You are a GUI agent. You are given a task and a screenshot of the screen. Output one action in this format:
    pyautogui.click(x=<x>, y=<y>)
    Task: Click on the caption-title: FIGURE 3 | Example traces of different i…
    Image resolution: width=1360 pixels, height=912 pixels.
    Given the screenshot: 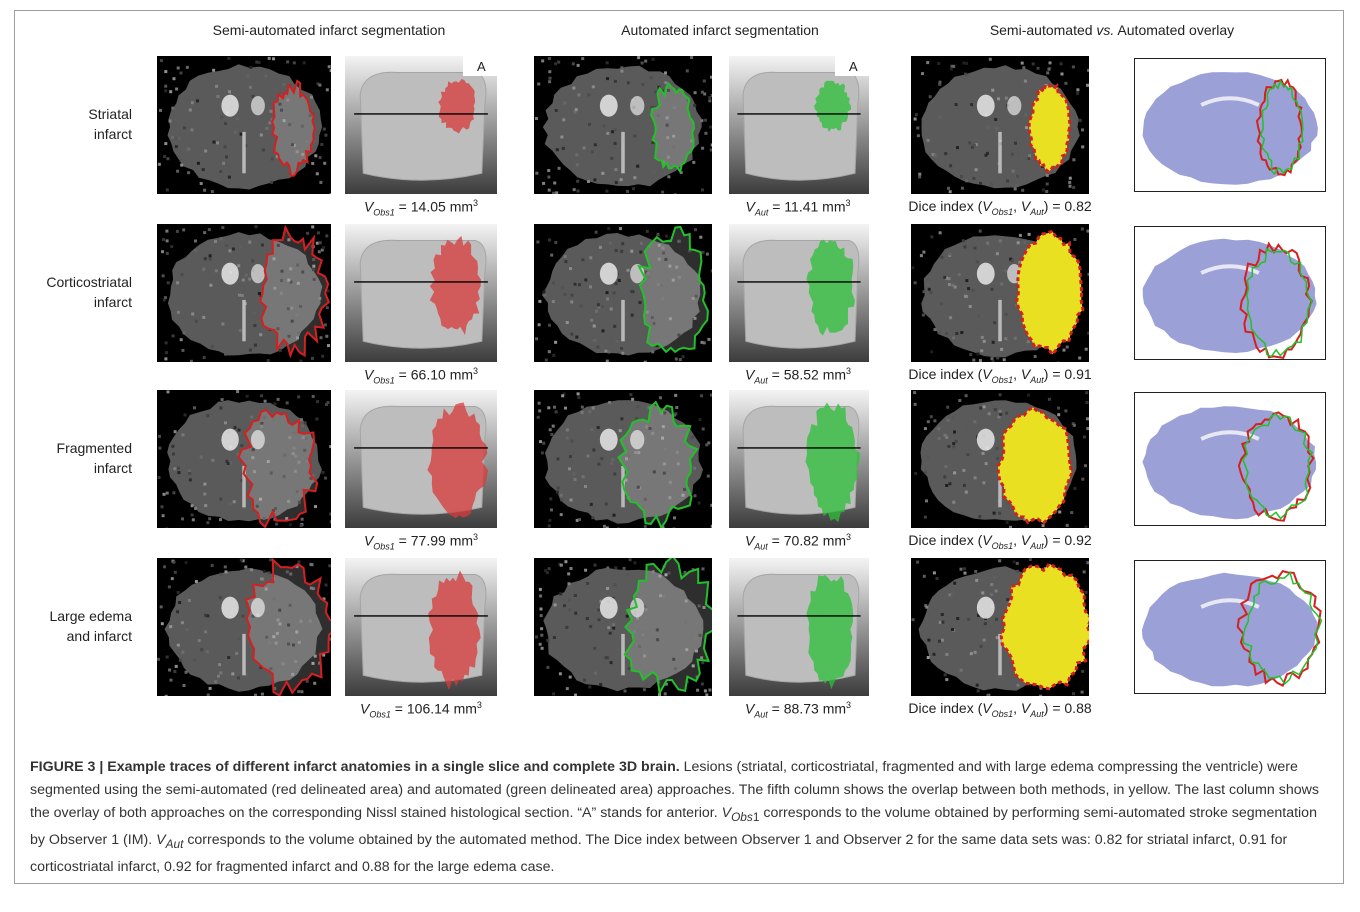 What is the action you would take?
    pyautogui.click(x=355, y=767)
    